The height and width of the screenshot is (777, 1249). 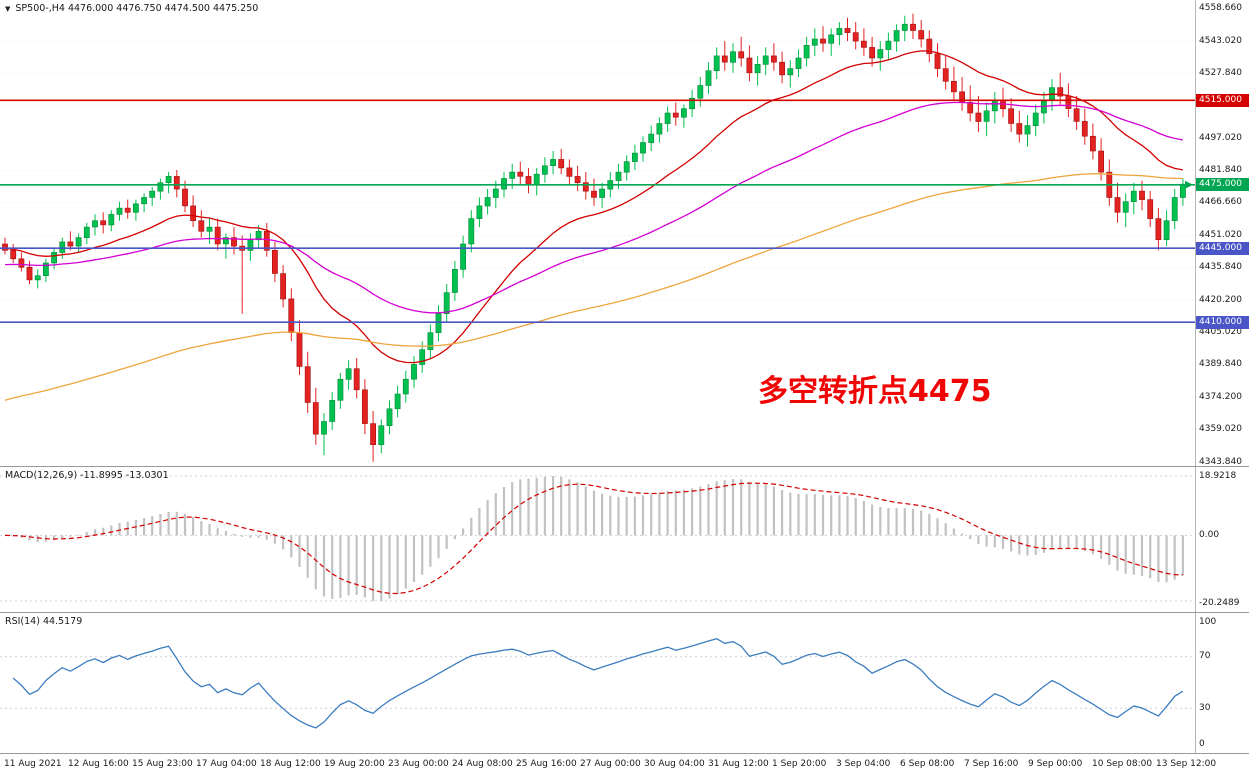 I want to click on time-axis-label: 6 Sep 08:00, so click(x=927, y=764).